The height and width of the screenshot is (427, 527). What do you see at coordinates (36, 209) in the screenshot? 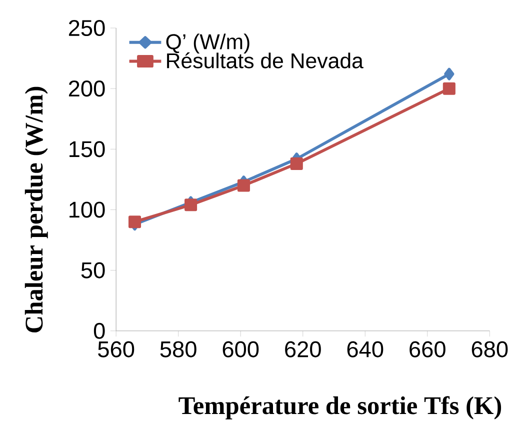
I see `y-axis-title: Chaleur perdue (W/m)` at bounding box center [36, 209].